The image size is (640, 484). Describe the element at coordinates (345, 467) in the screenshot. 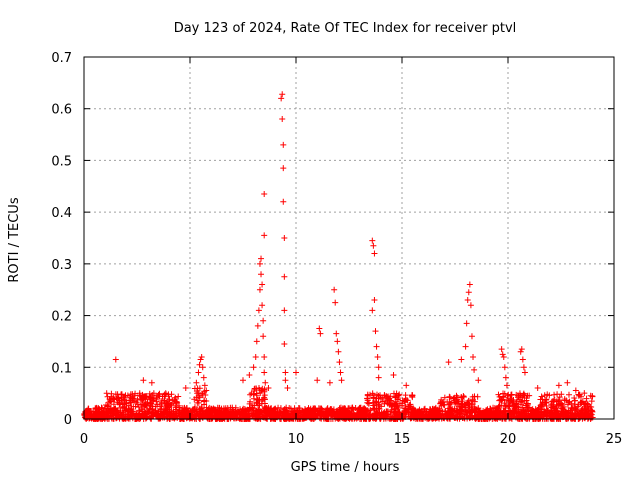

I see `x-axis-label: GPS time / hours` at that location.